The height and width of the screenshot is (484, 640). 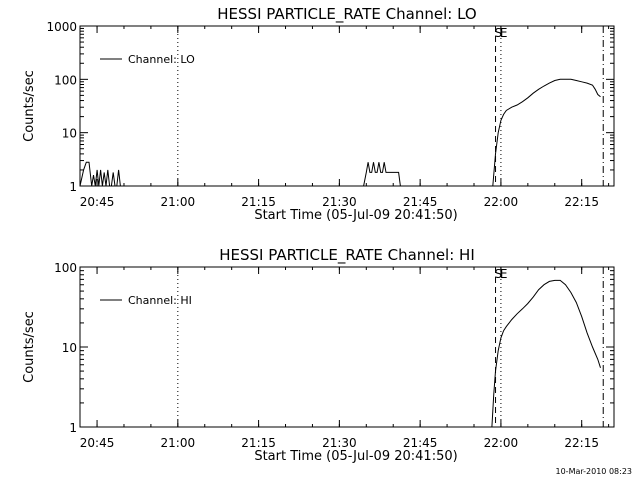 I want to click on plot-timestamp: 10-Mar-2010 08:23, so click(x=594, y=471).